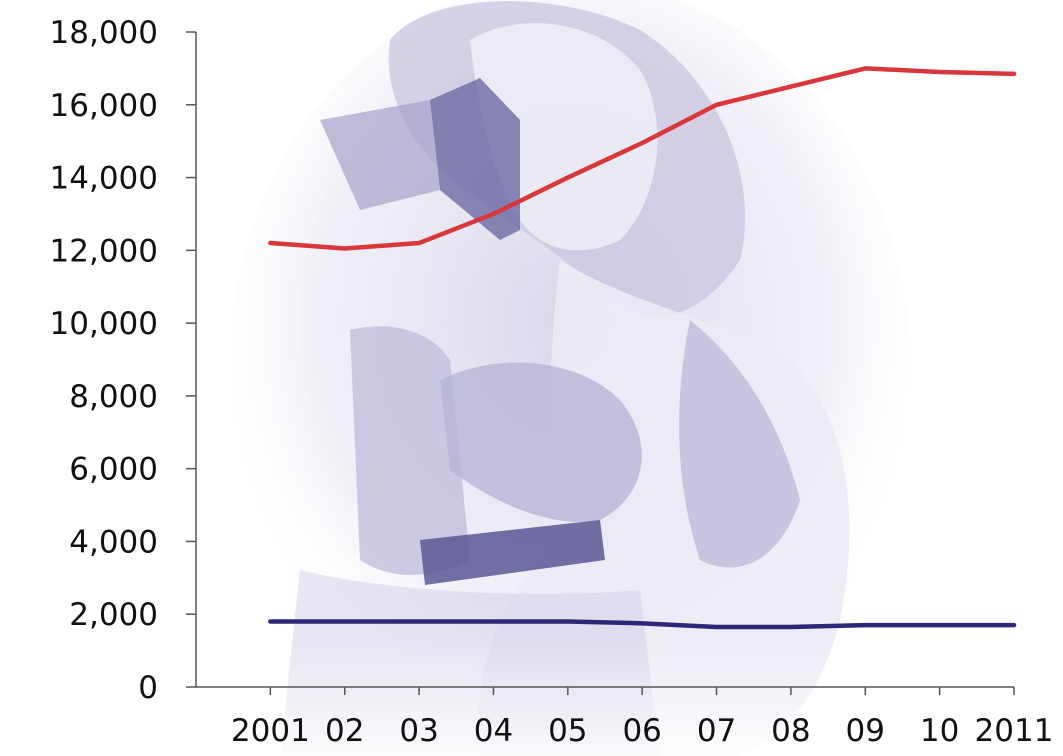 Image resolution: width=1063 pixels, height=756 pixels. Describe the element at coordinates (493, 731) in the screenshot. I see `x-tick-label: 04` at that location.